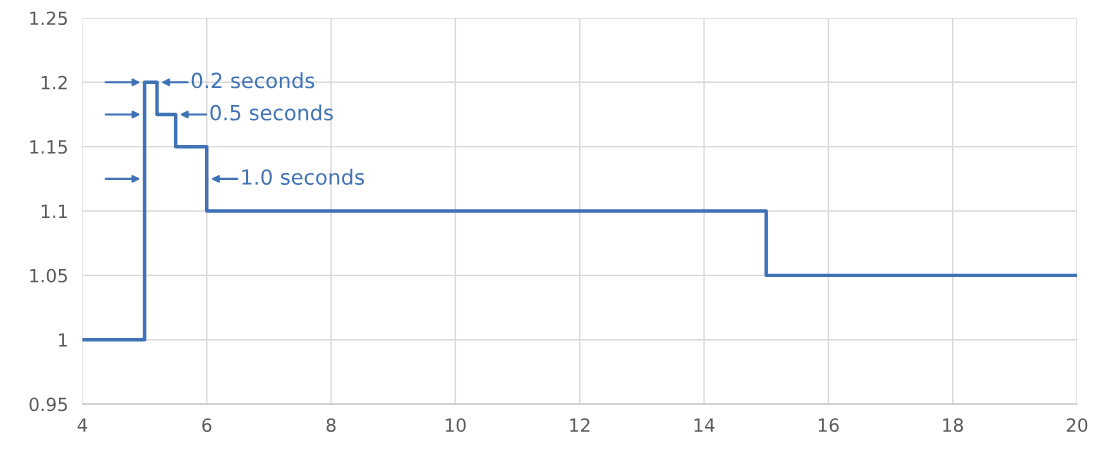 Image resolution: width=1099 pixels, height=449 pixels. What do you see at coordinates (63, 340) in the screenshot?
I see `y-tick-label: 1` at bounding box center [63, 340].